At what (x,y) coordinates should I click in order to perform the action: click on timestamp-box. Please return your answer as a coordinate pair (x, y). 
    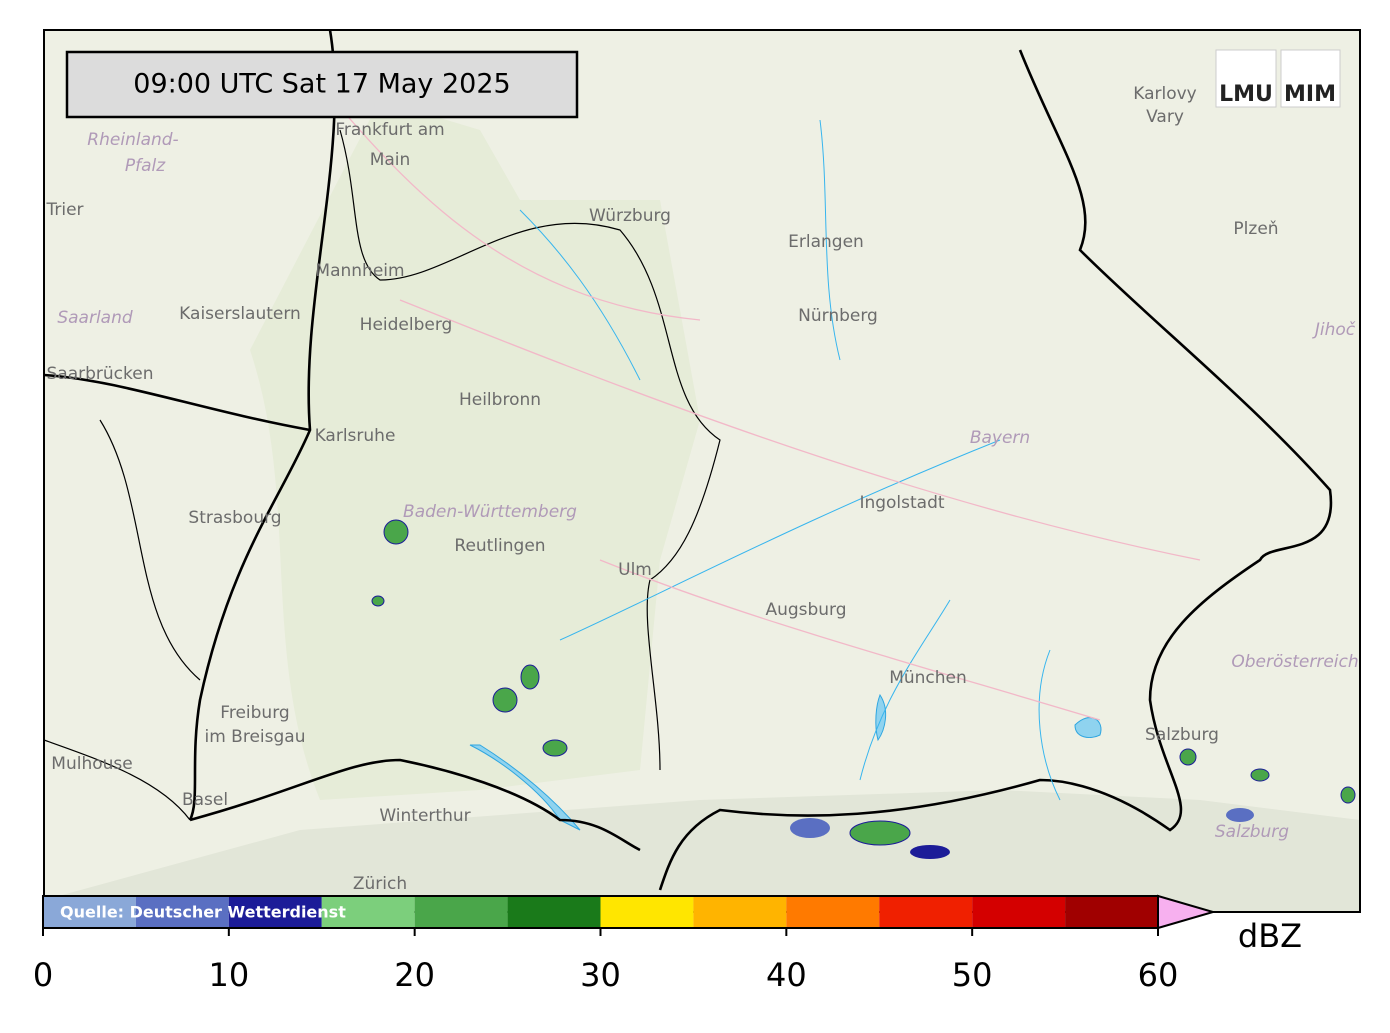
    Looking at the image, I should click on (322, 84).